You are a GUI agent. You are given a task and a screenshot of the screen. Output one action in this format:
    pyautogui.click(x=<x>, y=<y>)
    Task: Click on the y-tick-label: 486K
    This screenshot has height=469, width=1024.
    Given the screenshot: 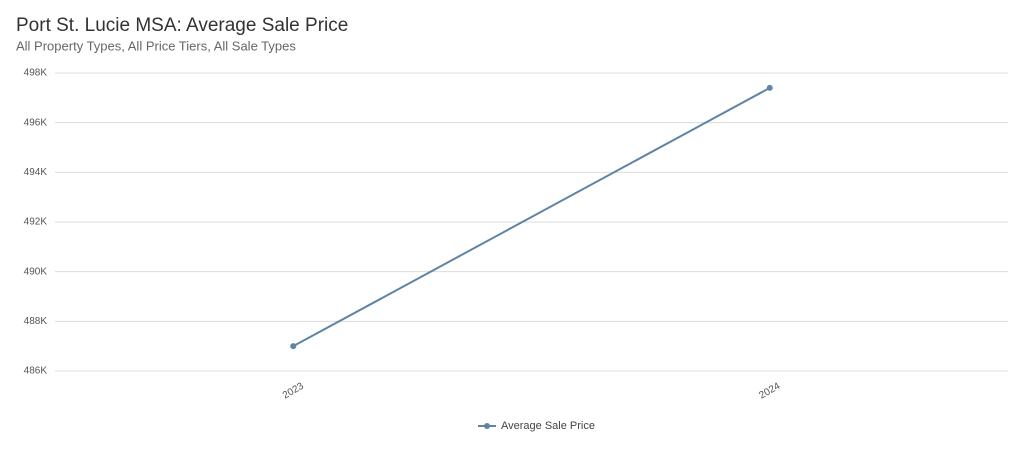 What is the action you would take?
    pyautogui.click(x=36, y=371)
    